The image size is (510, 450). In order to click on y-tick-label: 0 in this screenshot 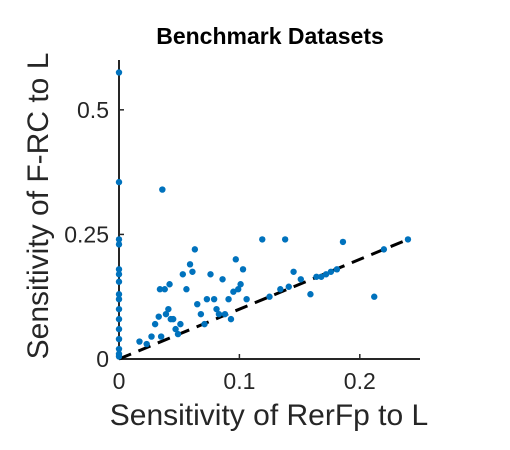, I will do `click(102, 359)`.